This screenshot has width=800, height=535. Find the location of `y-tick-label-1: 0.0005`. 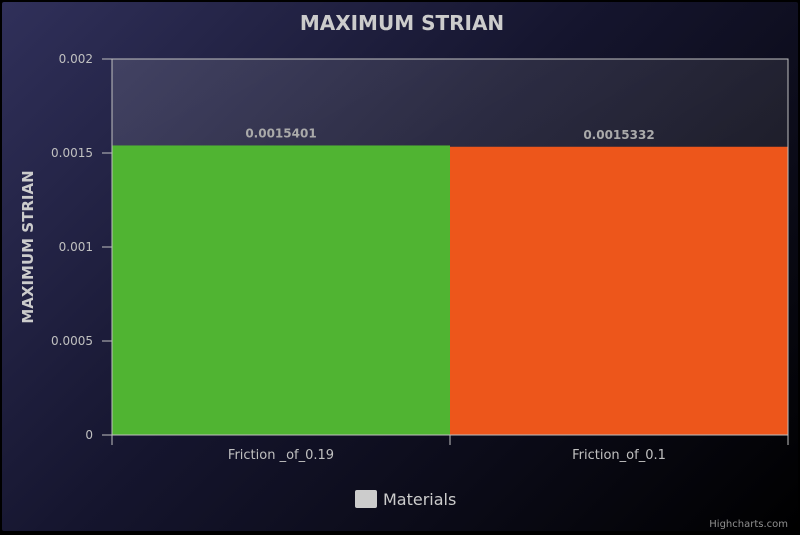

y-tick-label-1: 0.0005 is located at coordinates (72, 341).